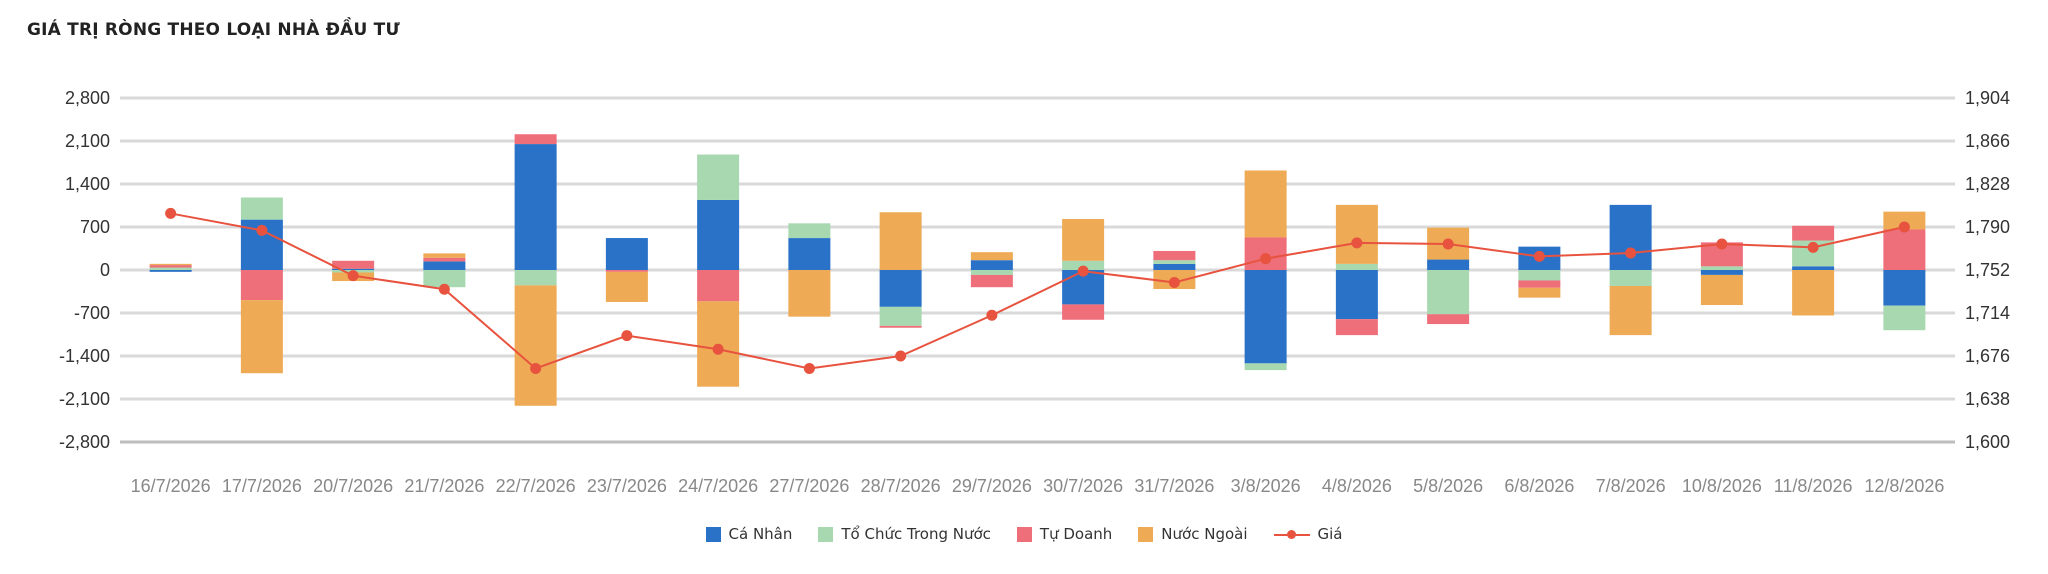 The image size is (2048, 574). I want to click on right-tick-label: 1,714, so click(1987, 313).